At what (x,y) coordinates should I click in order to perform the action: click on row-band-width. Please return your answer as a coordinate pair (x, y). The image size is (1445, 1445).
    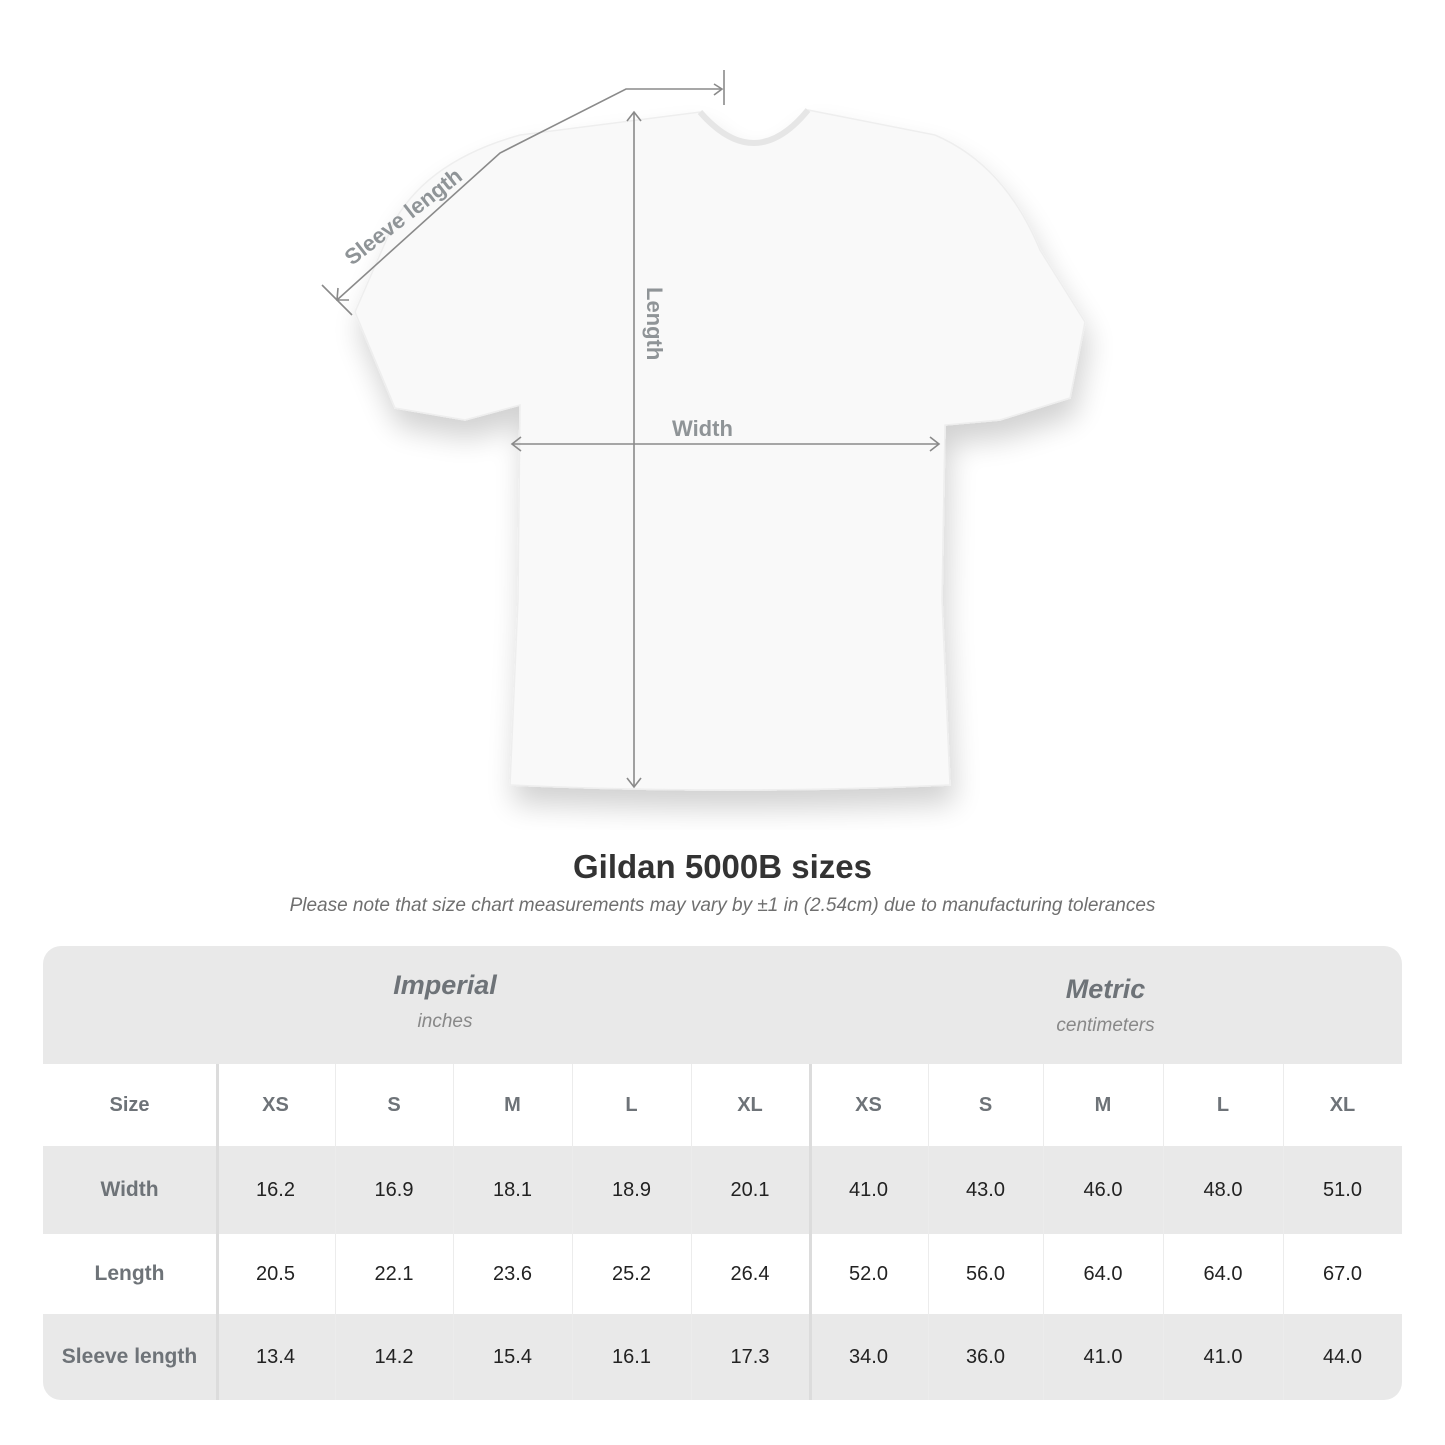
    Looking at the image, I should click on (722, 1190).